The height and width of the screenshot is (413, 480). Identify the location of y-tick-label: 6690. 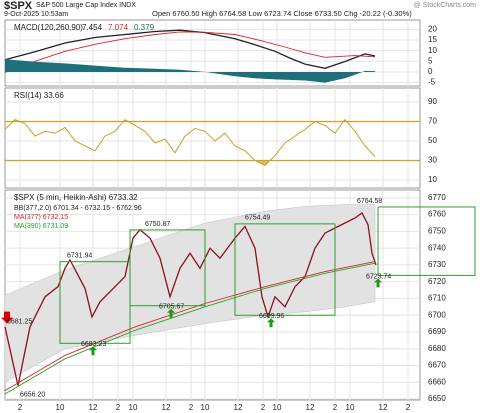
(437, 331).